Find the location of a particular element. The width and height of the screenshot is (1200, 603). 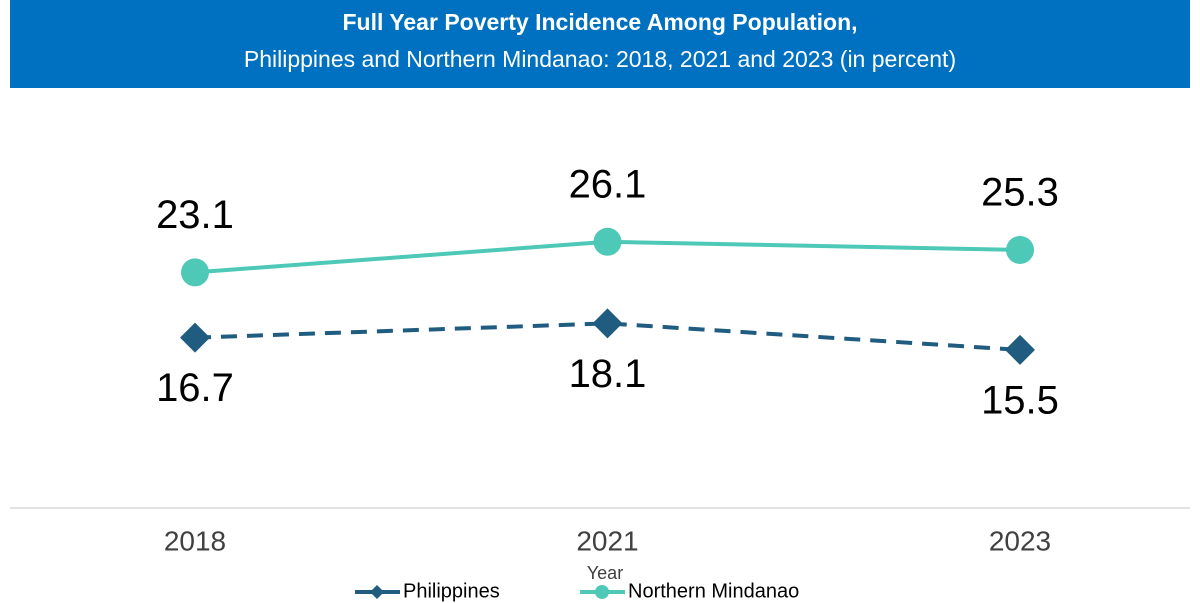

data-label: 23.1 is located at coordinates (195, 215).